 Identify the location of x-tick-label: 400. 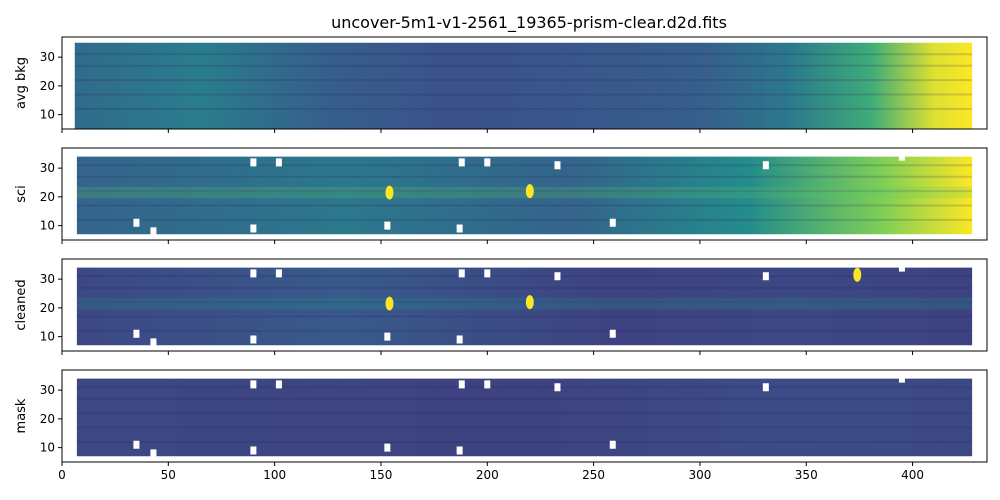
(912, 475).